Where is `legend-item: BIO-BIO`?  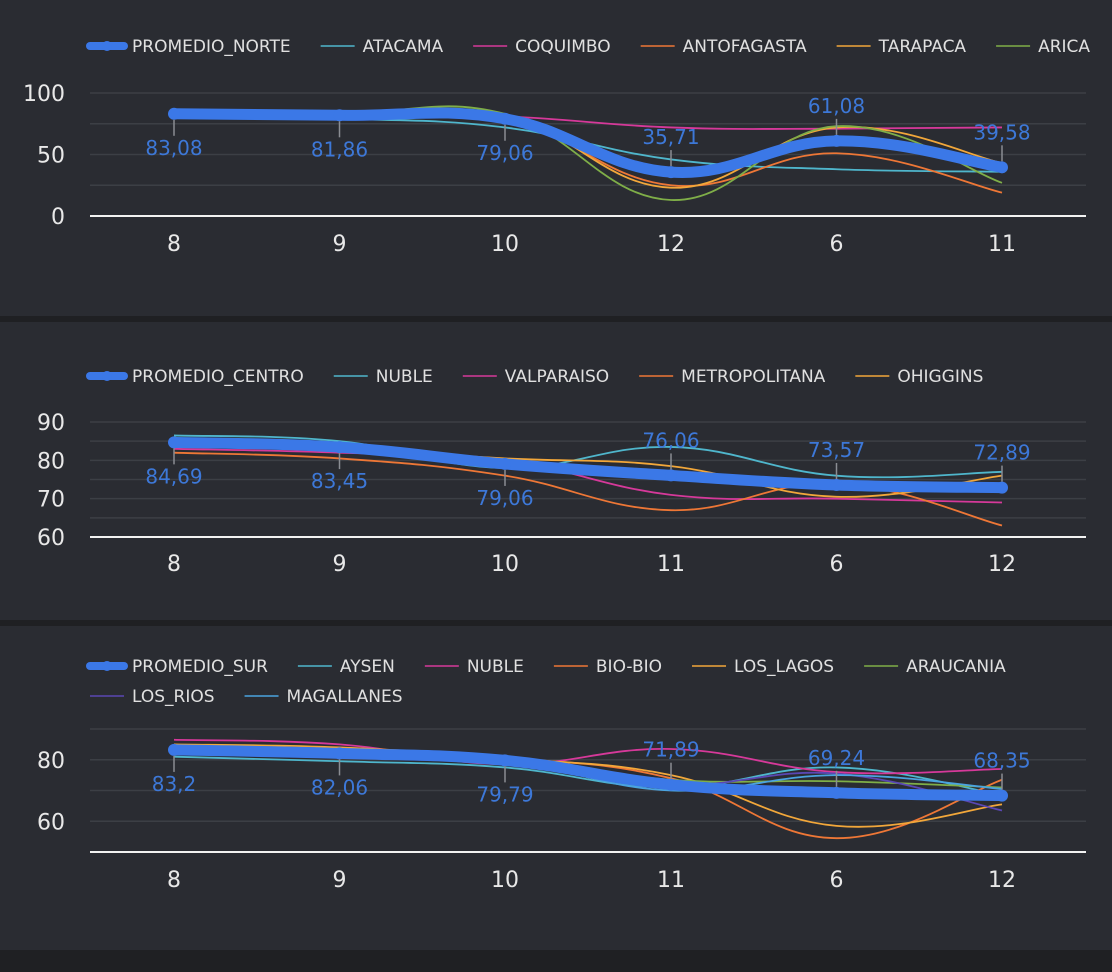
legend-item: BIO-BIO is located at coordinates (607, 667).